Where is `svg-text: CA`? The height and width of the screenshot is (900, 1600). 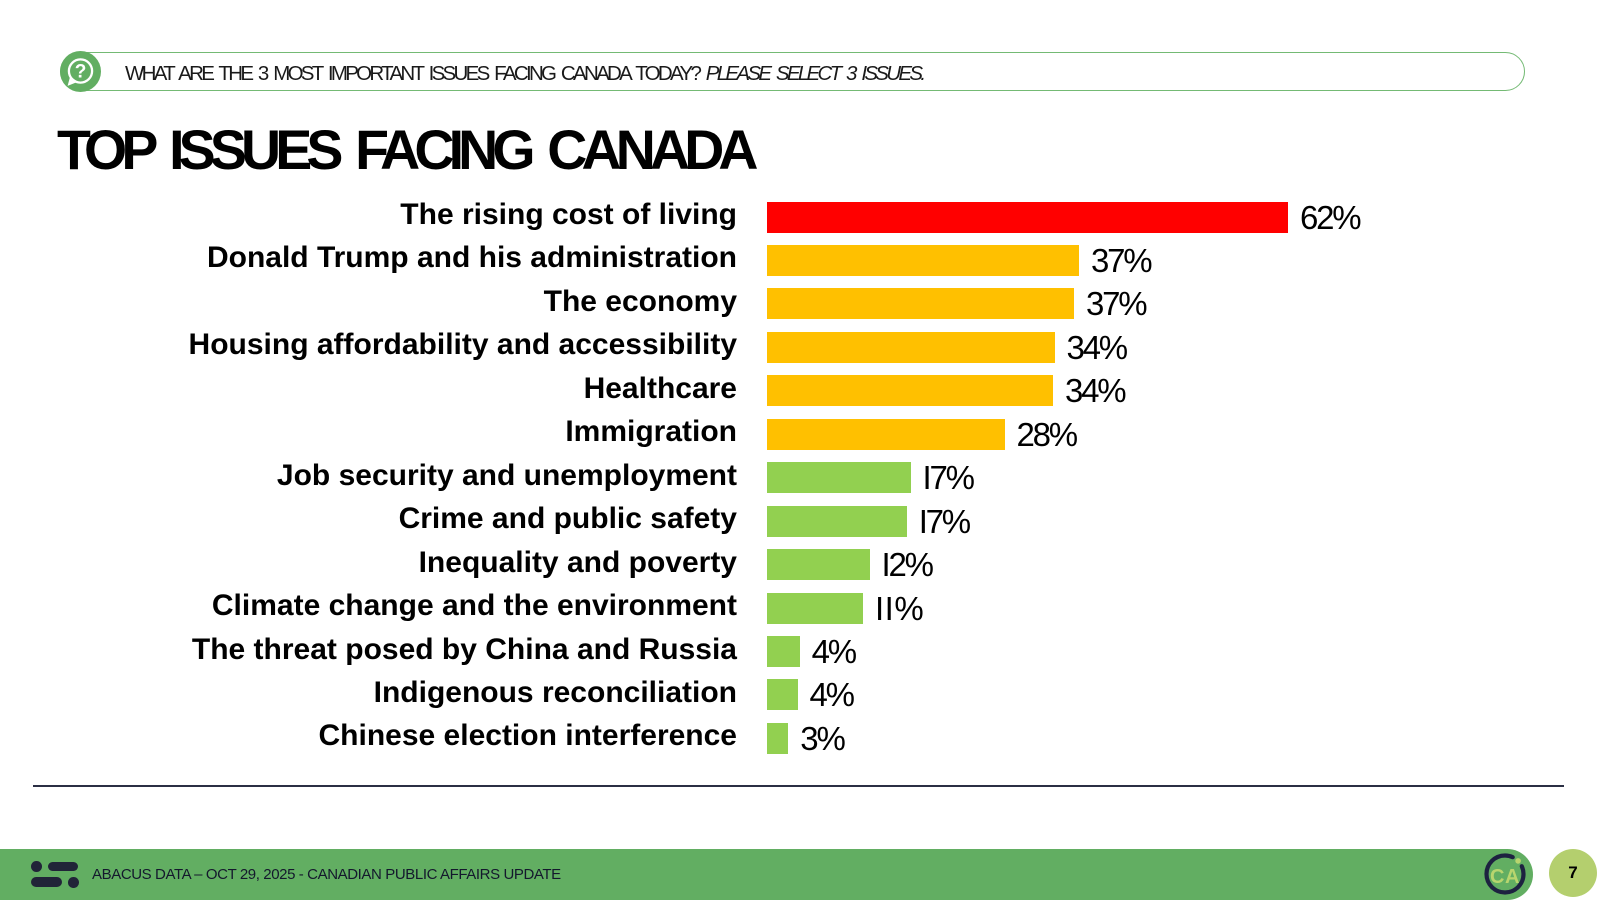 svg-text: CA is located at coordinates (1505, 877).